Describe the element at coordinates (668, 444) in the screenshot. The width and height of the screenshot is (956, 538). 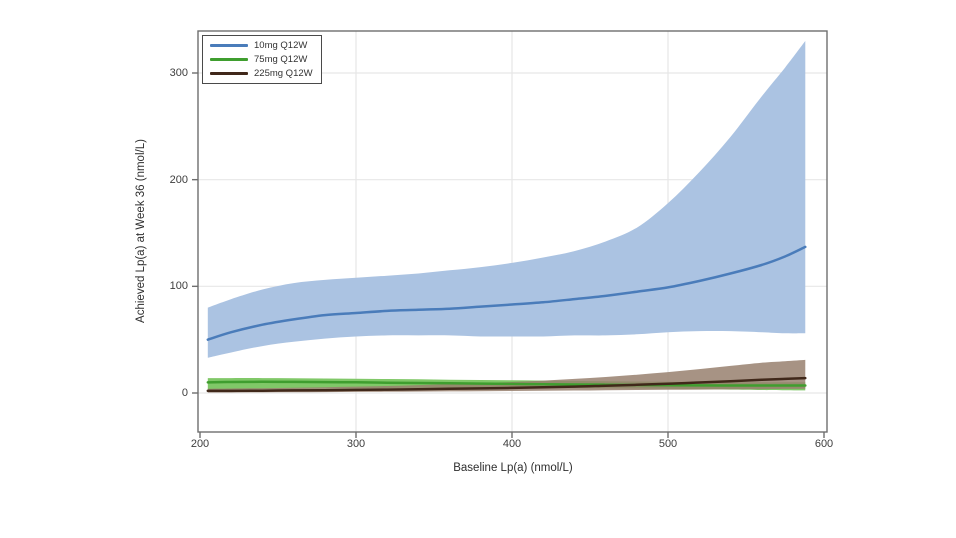
I see `x-tick-label: 500` at that location.